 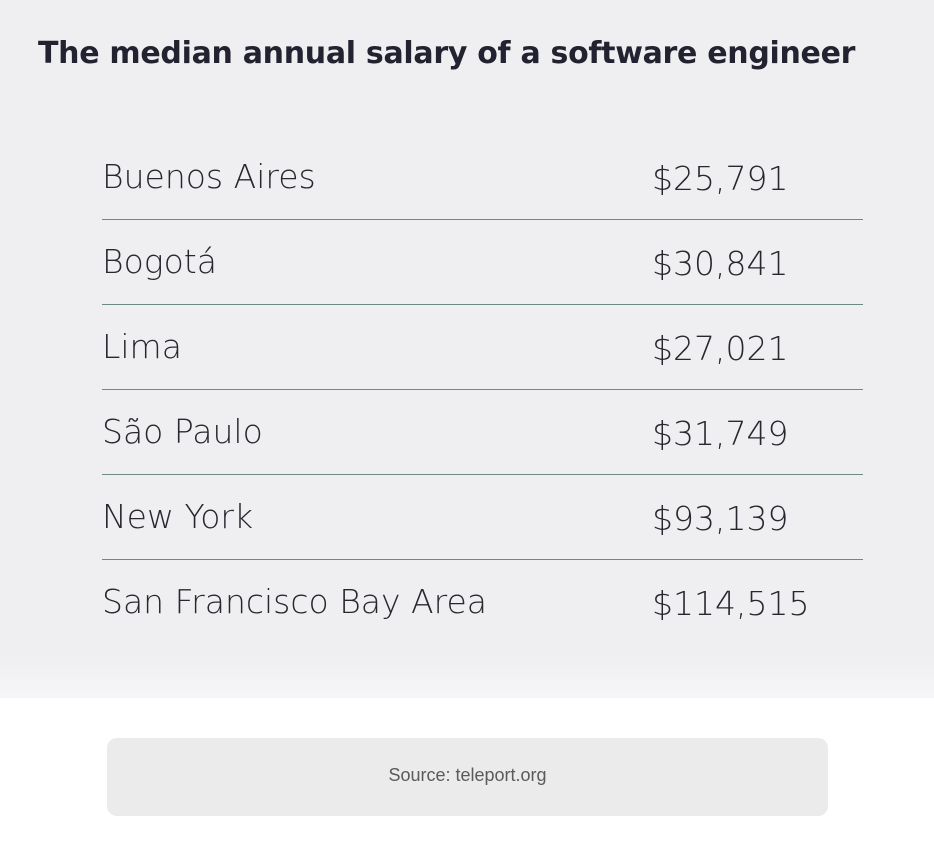 I want to click on city-label: Bogotá, so click(x=159, y=261).